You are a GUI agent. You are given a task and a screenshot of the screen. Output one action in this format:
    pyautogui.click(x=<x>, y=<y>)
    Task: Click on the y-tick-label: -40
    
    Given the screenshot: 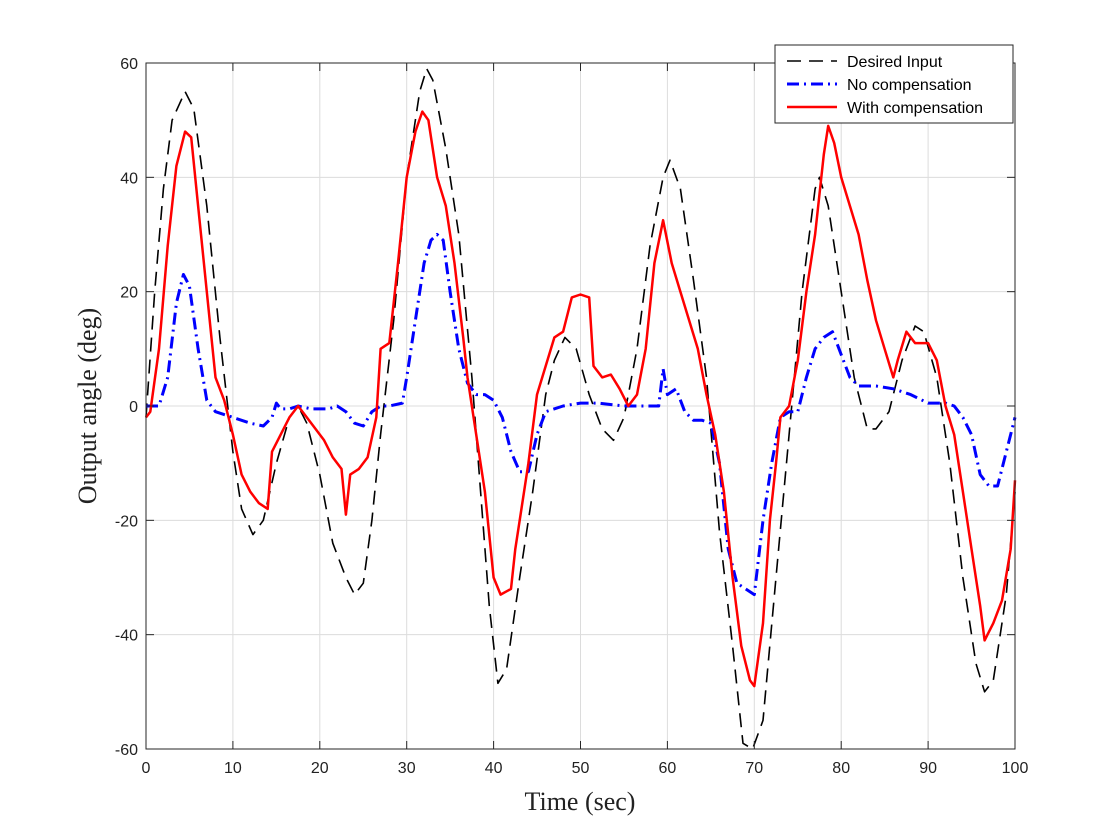 What is the action you would take?
    pyautogui.click(x=126, y=636)
    